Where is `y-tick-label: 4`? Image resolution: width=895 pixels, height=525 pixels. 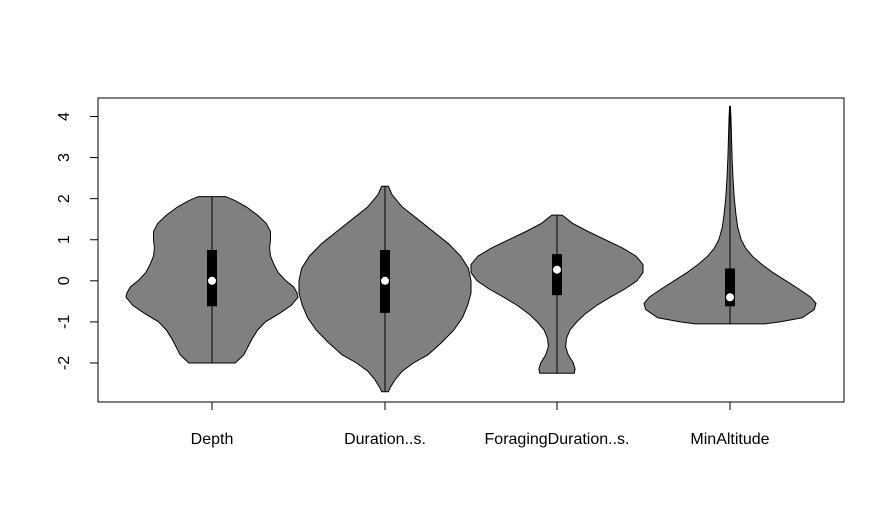 y-tick-label: 4 is located at coordinates (64, 116).